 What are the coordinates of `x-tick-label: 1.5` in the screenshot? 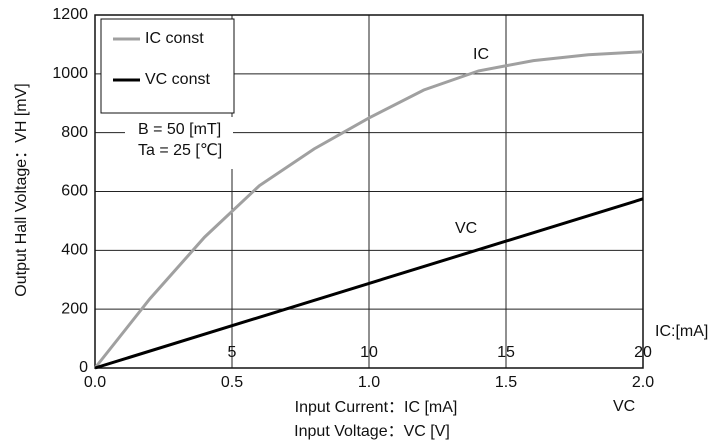 It's located at (506, 382).